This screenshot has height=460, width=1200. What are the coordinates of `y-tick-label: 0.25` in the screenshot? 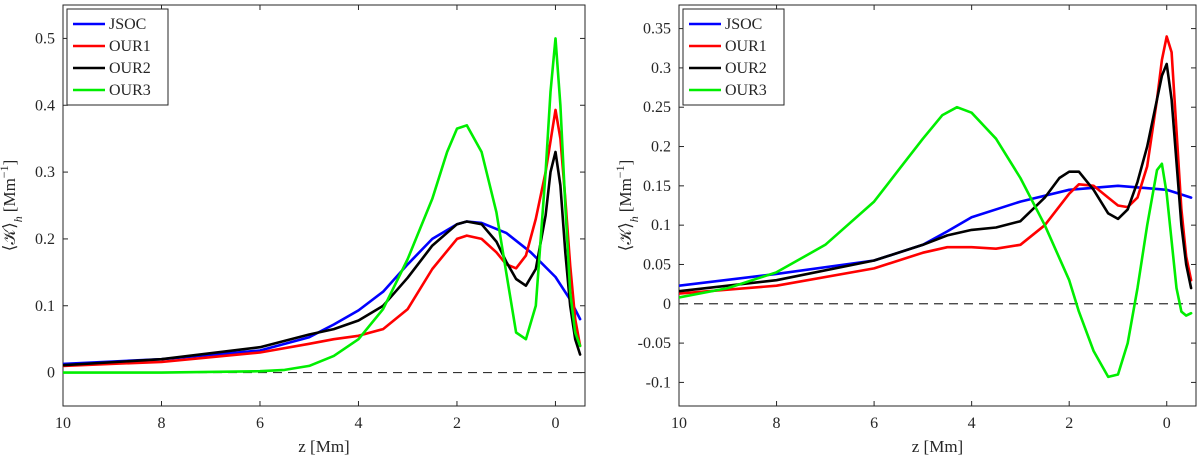 It's located at (657, 107).